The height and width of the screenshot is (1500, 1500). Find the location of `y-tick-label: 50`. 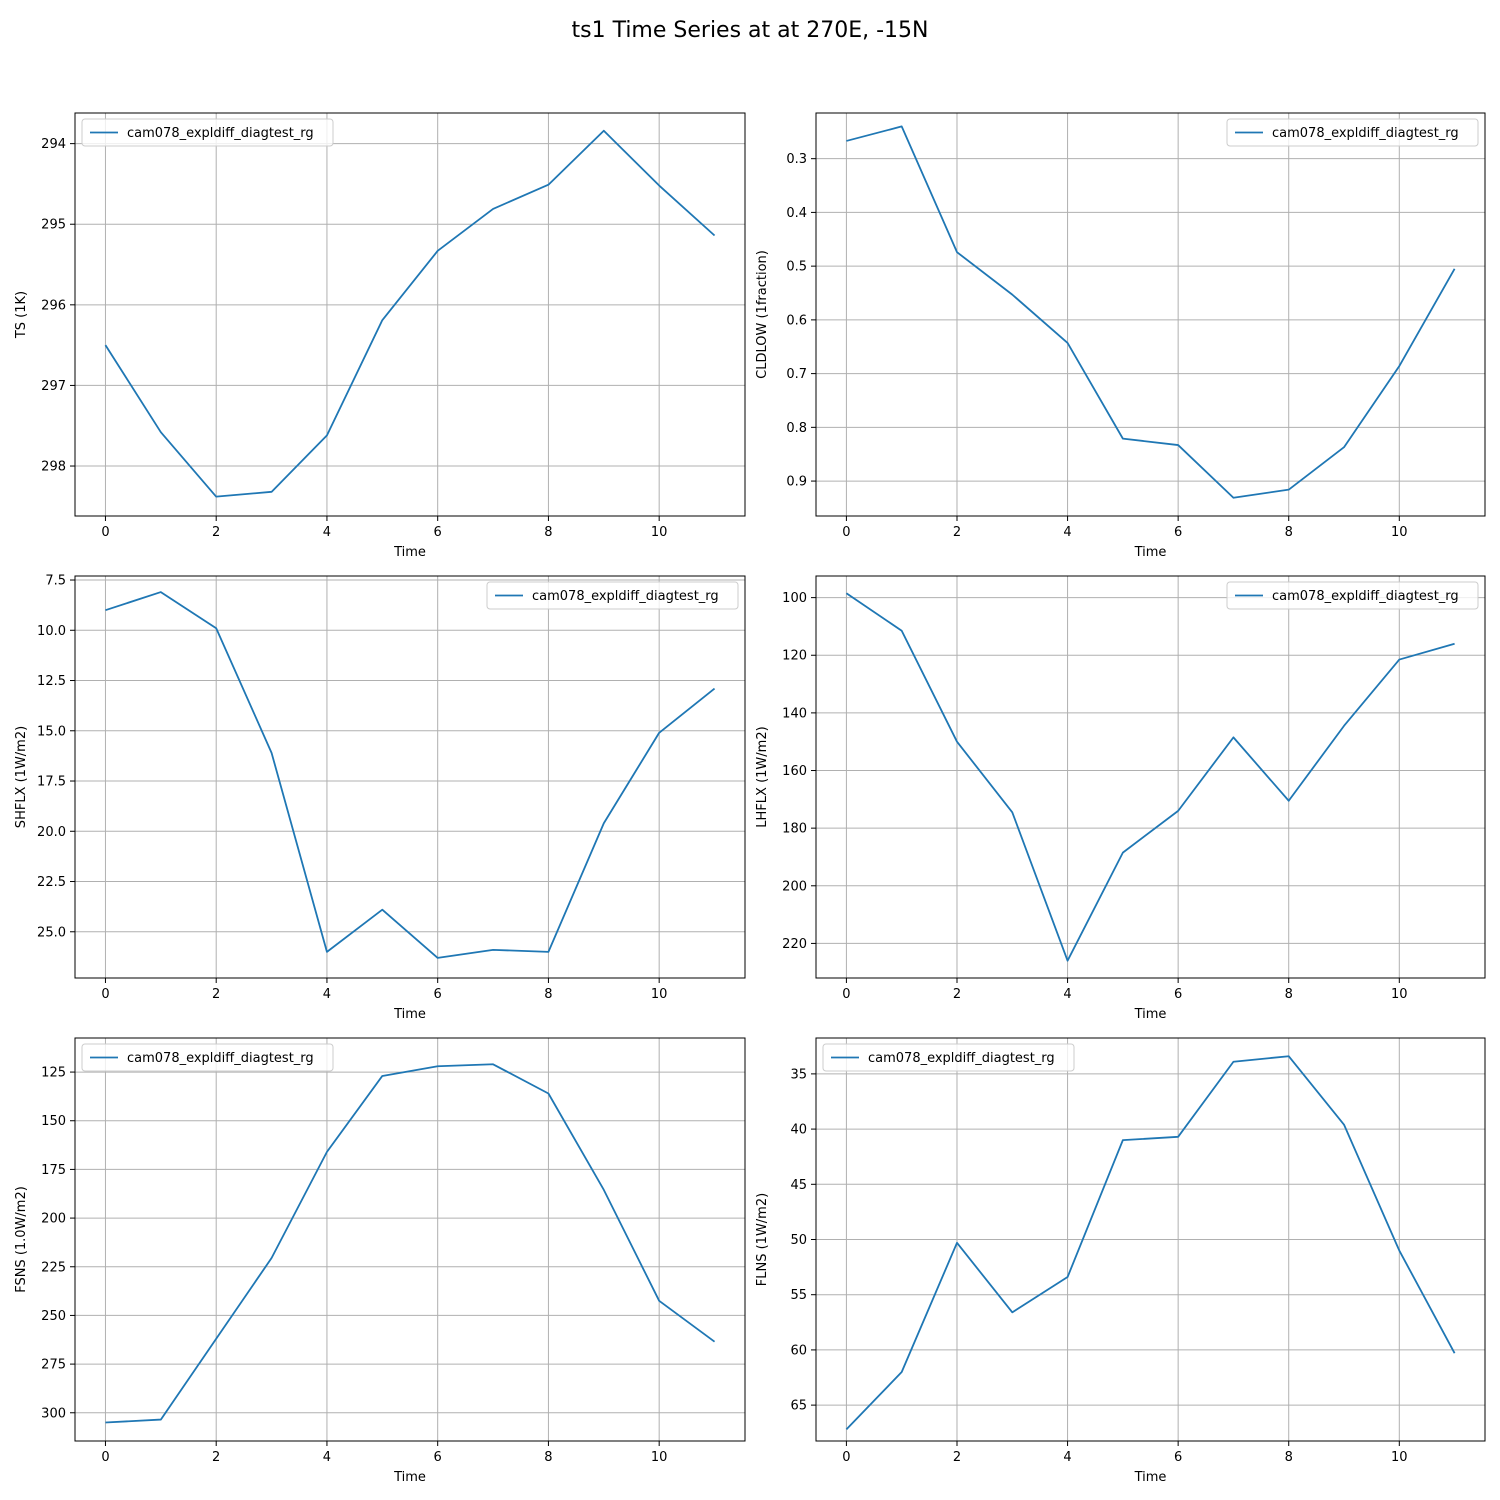

y-tick-label: 50 is located at coordinates (798, 1240).